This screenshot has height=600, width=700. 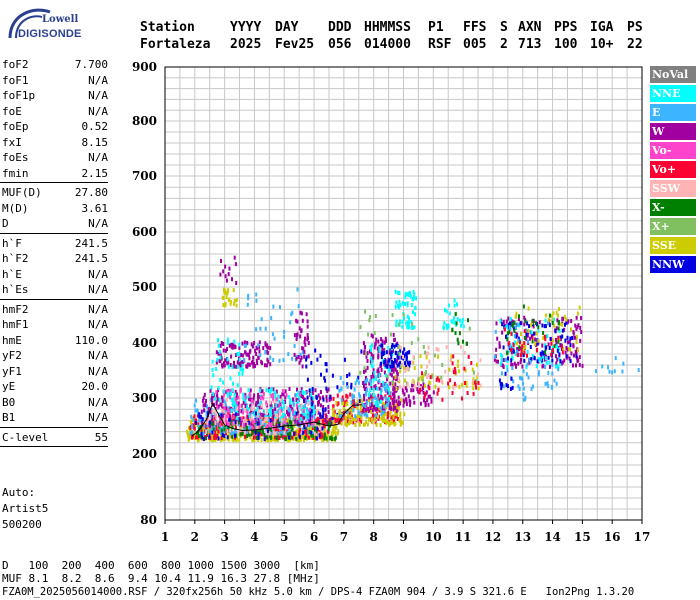 What do you see at coordinates (56, 142) in the screenshot?
I see `param-row-fxi: fxI 8.15` at bounding box center [56, 142].